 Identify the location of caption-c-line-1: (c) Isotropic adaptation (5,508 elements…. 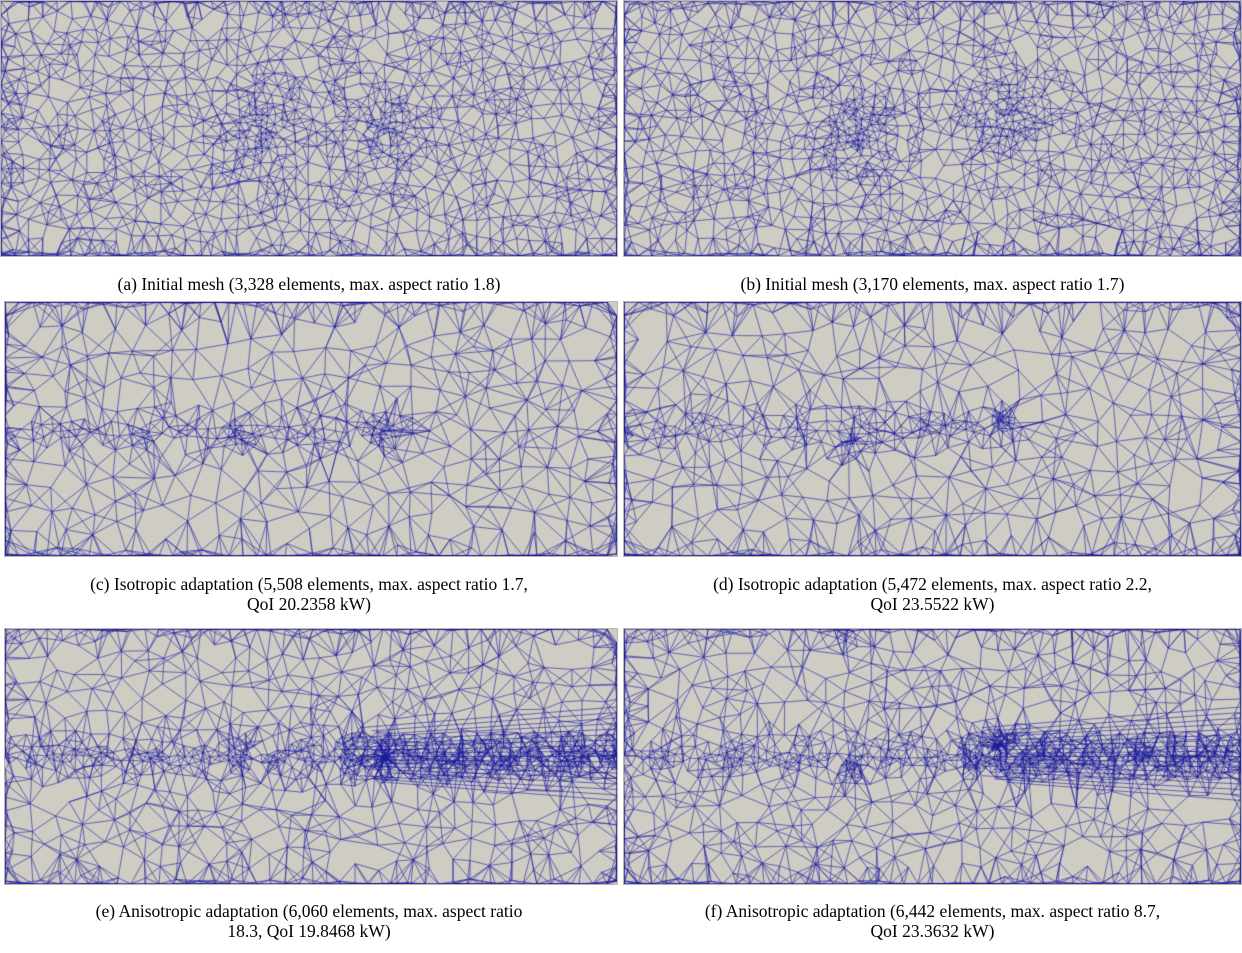
(309, 584).